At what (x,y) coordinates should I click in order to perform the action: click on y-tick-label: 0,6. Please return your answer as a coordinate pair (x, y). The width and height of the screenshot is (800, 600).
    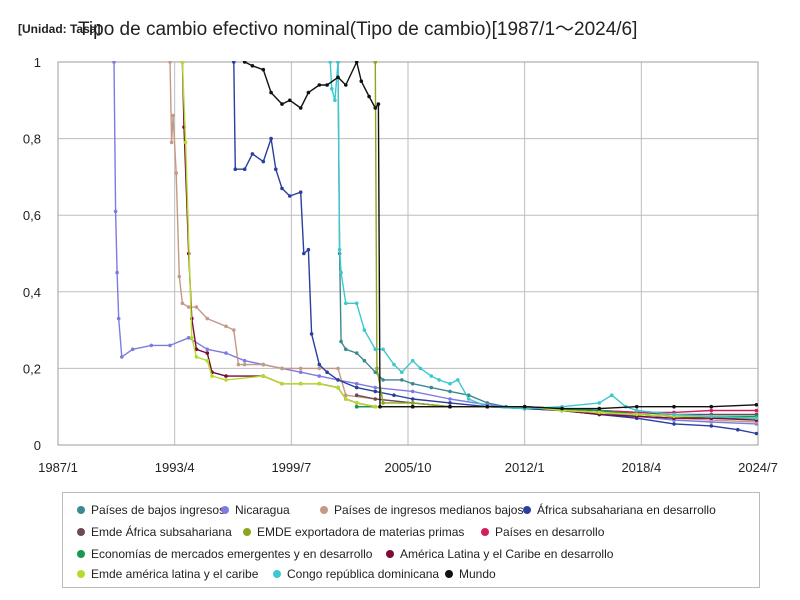
    Looking at the image, I should click on (32, 215).